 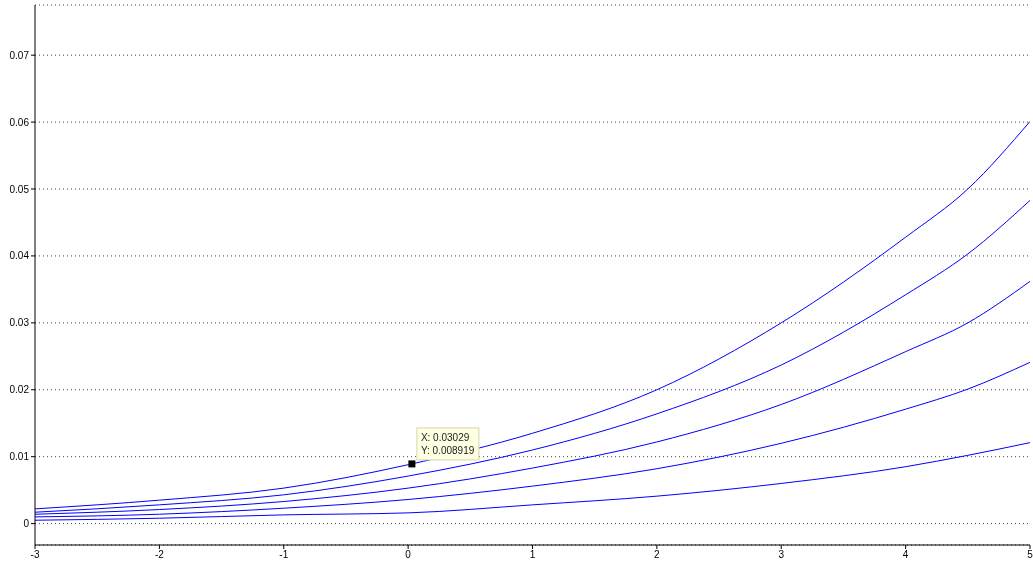 I want to click on x-tick-label: 4, so click(x=905, y=555).